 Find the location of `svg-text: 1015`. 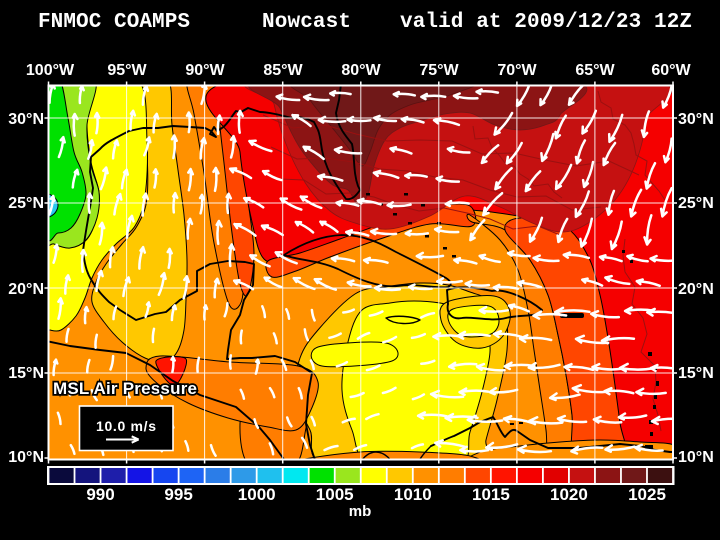

svg-text: 1015 is located at coordinates (491, 494).